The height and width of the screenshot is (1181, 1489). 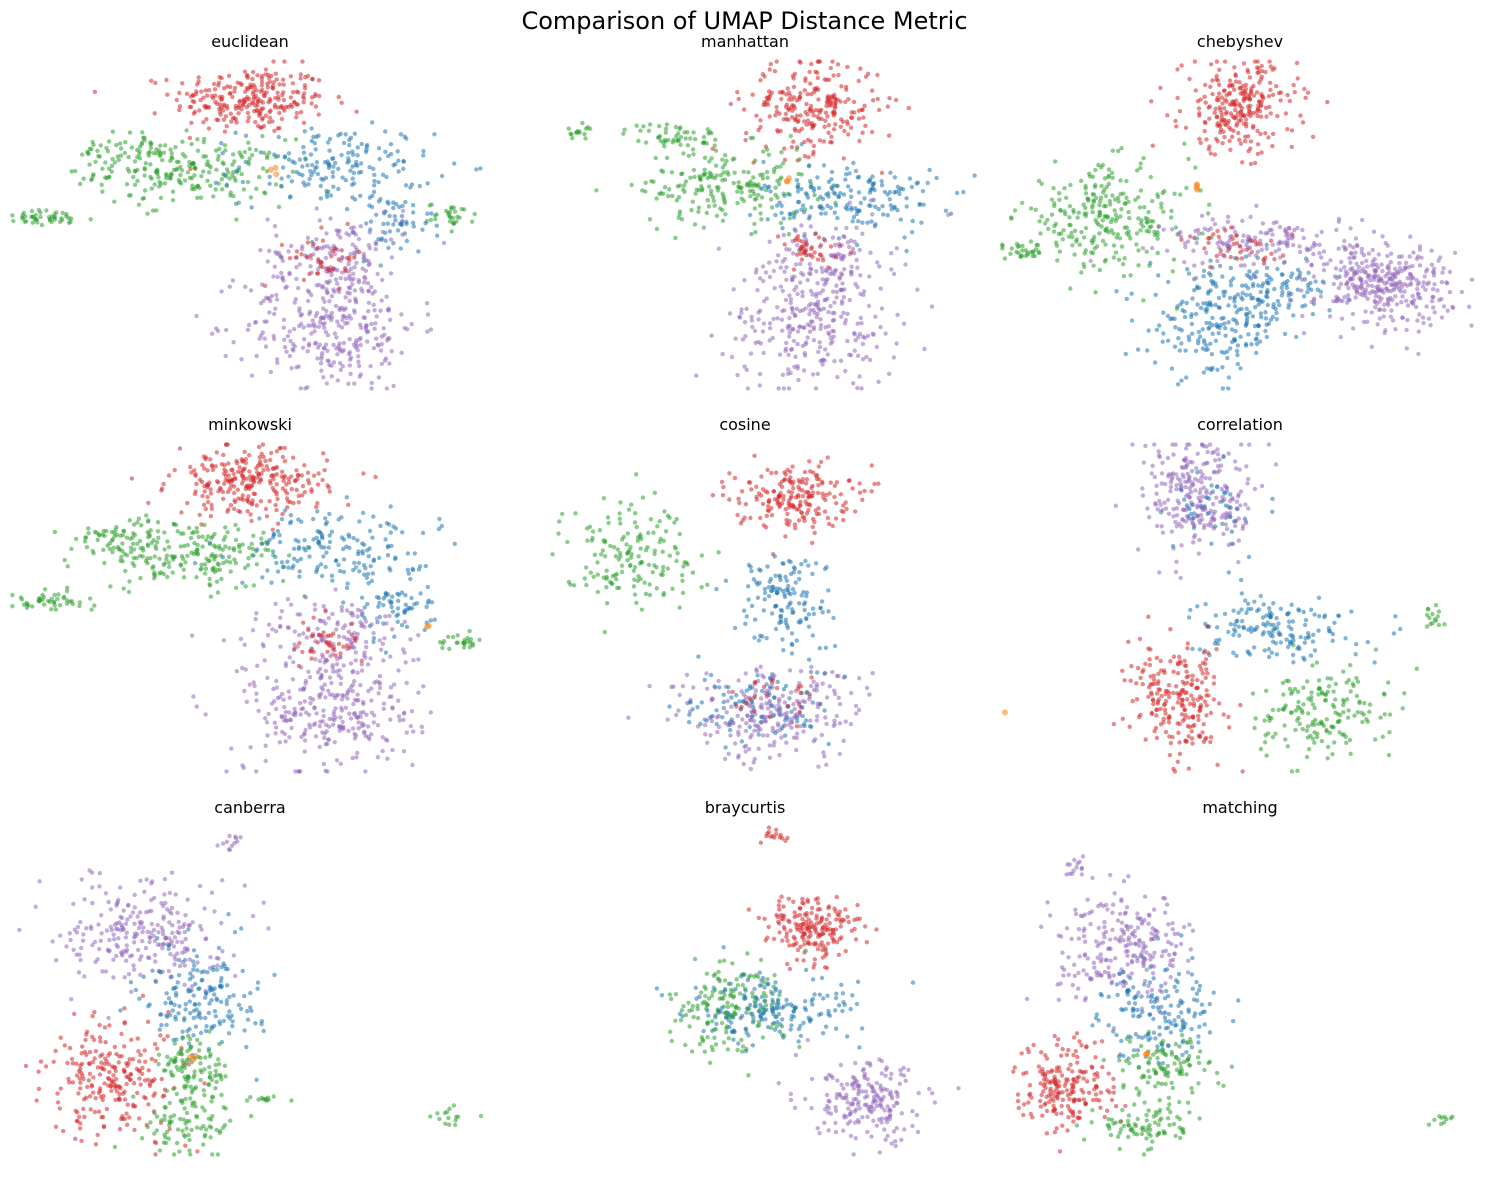 I want to click on cluster-purple, so click(x=1382, y=293).